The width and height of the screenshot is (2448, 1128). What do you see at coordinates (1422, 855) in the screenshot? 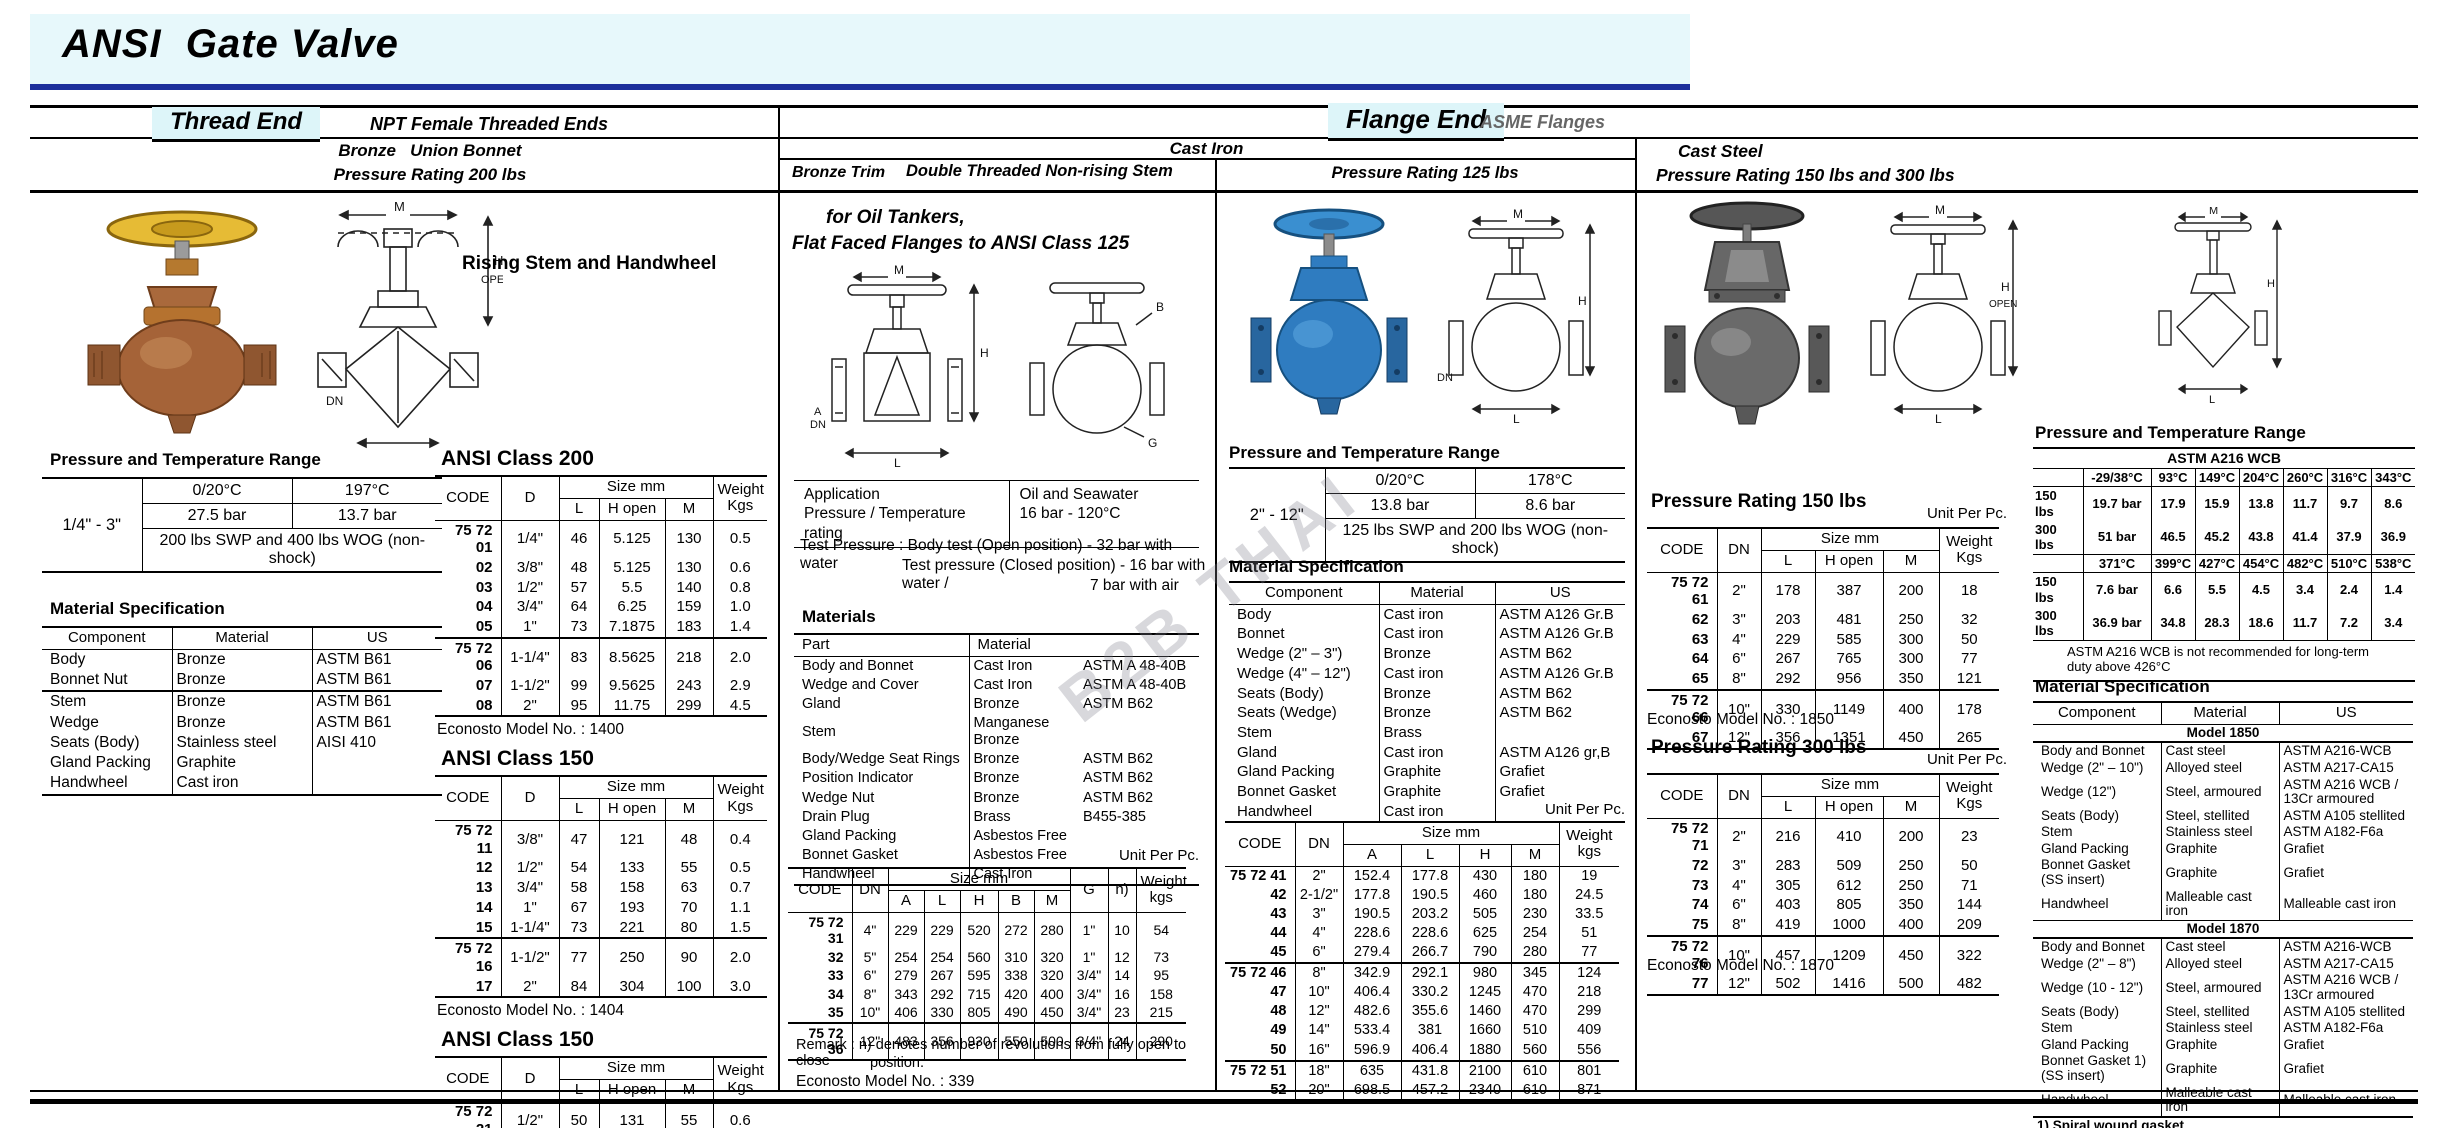
I see `table-row: A L H M` at bounding box center [1422, 855].